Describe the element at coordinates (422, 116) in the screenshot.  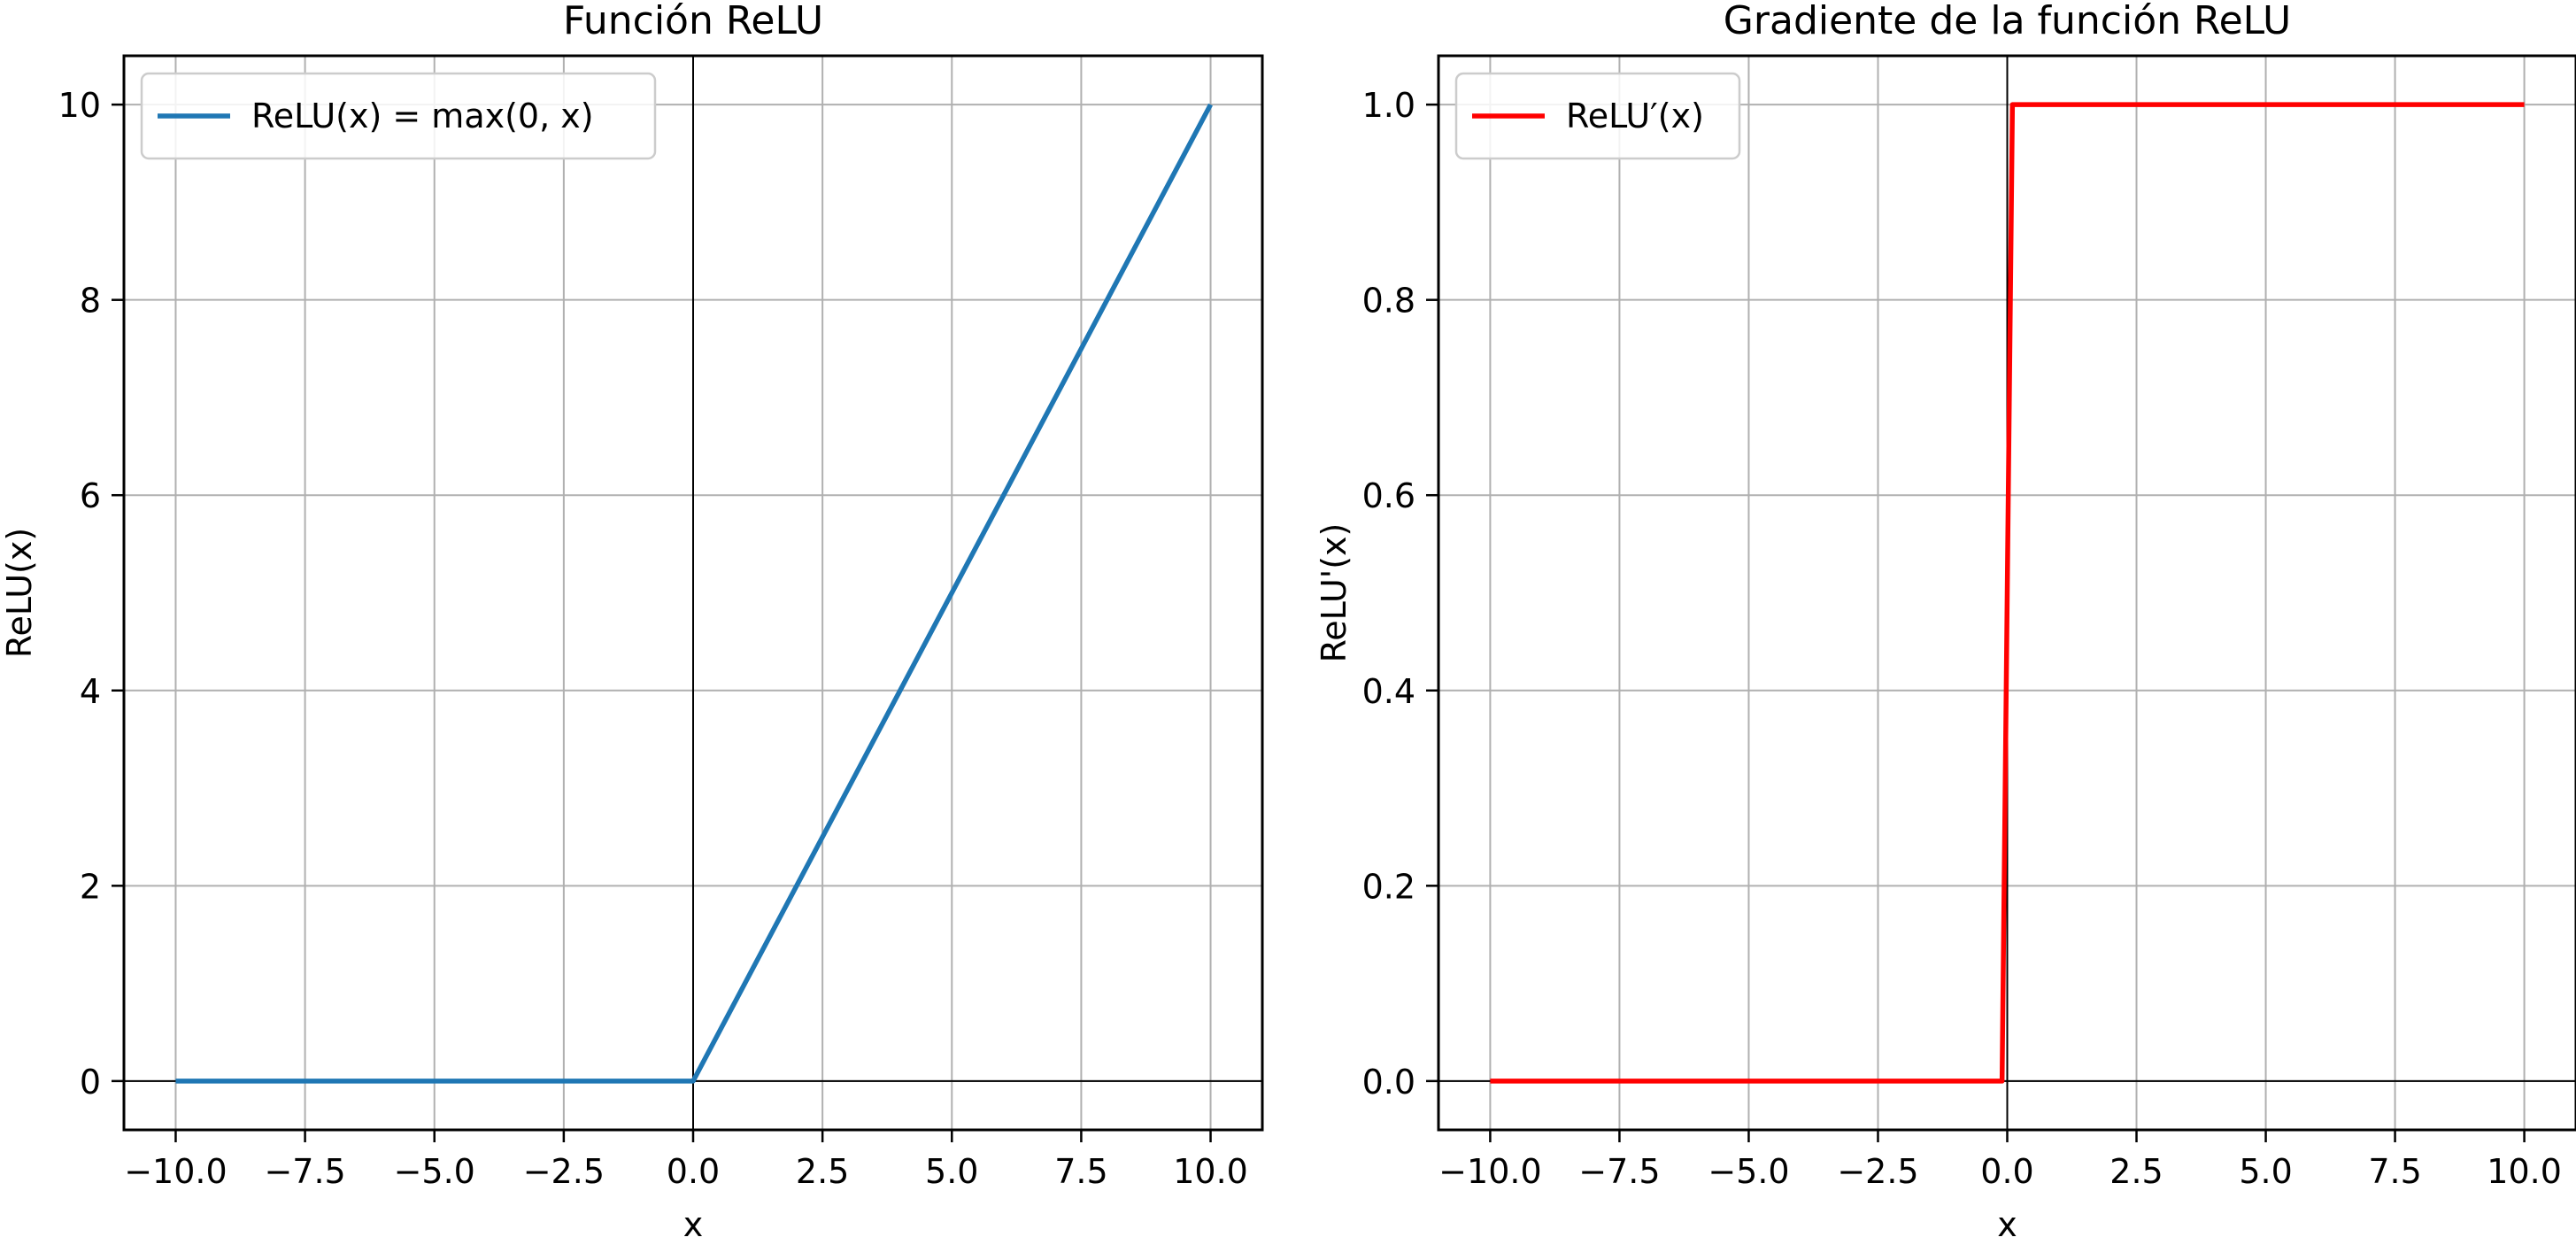
I see `legend-label: ReLU(x) = max(0, x)` at that location.